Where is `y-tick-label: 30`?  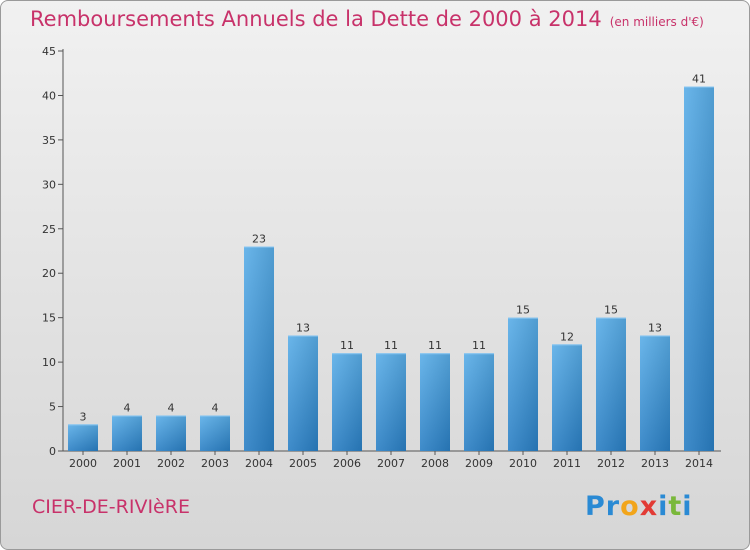 y-tick-label: 30 is located at coordinates (49, 184).